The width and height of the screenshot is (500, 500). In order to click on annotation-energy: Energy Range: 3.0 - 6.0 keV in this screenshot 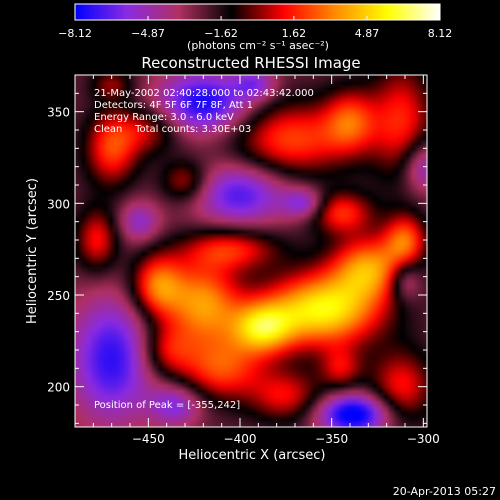, I will do `click(164, 117)`.